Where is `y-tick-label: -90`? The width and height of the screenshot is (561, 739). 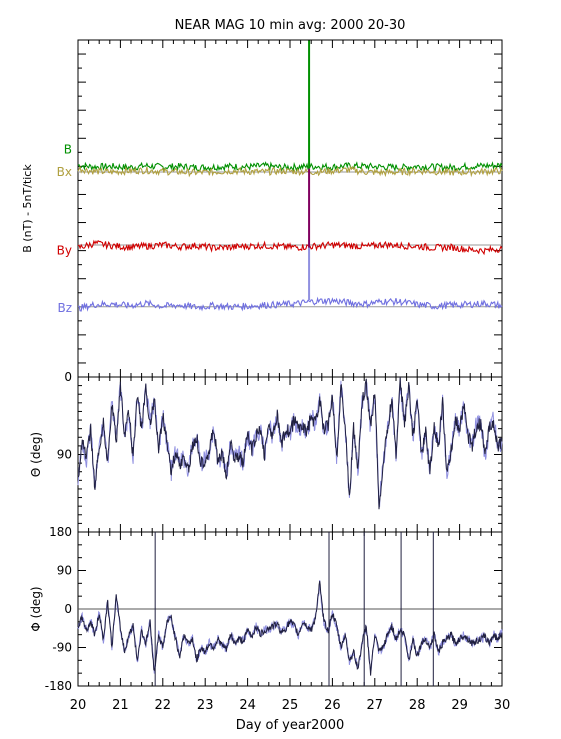
y-tick-label: -90 is located at coordinates (62, 648).